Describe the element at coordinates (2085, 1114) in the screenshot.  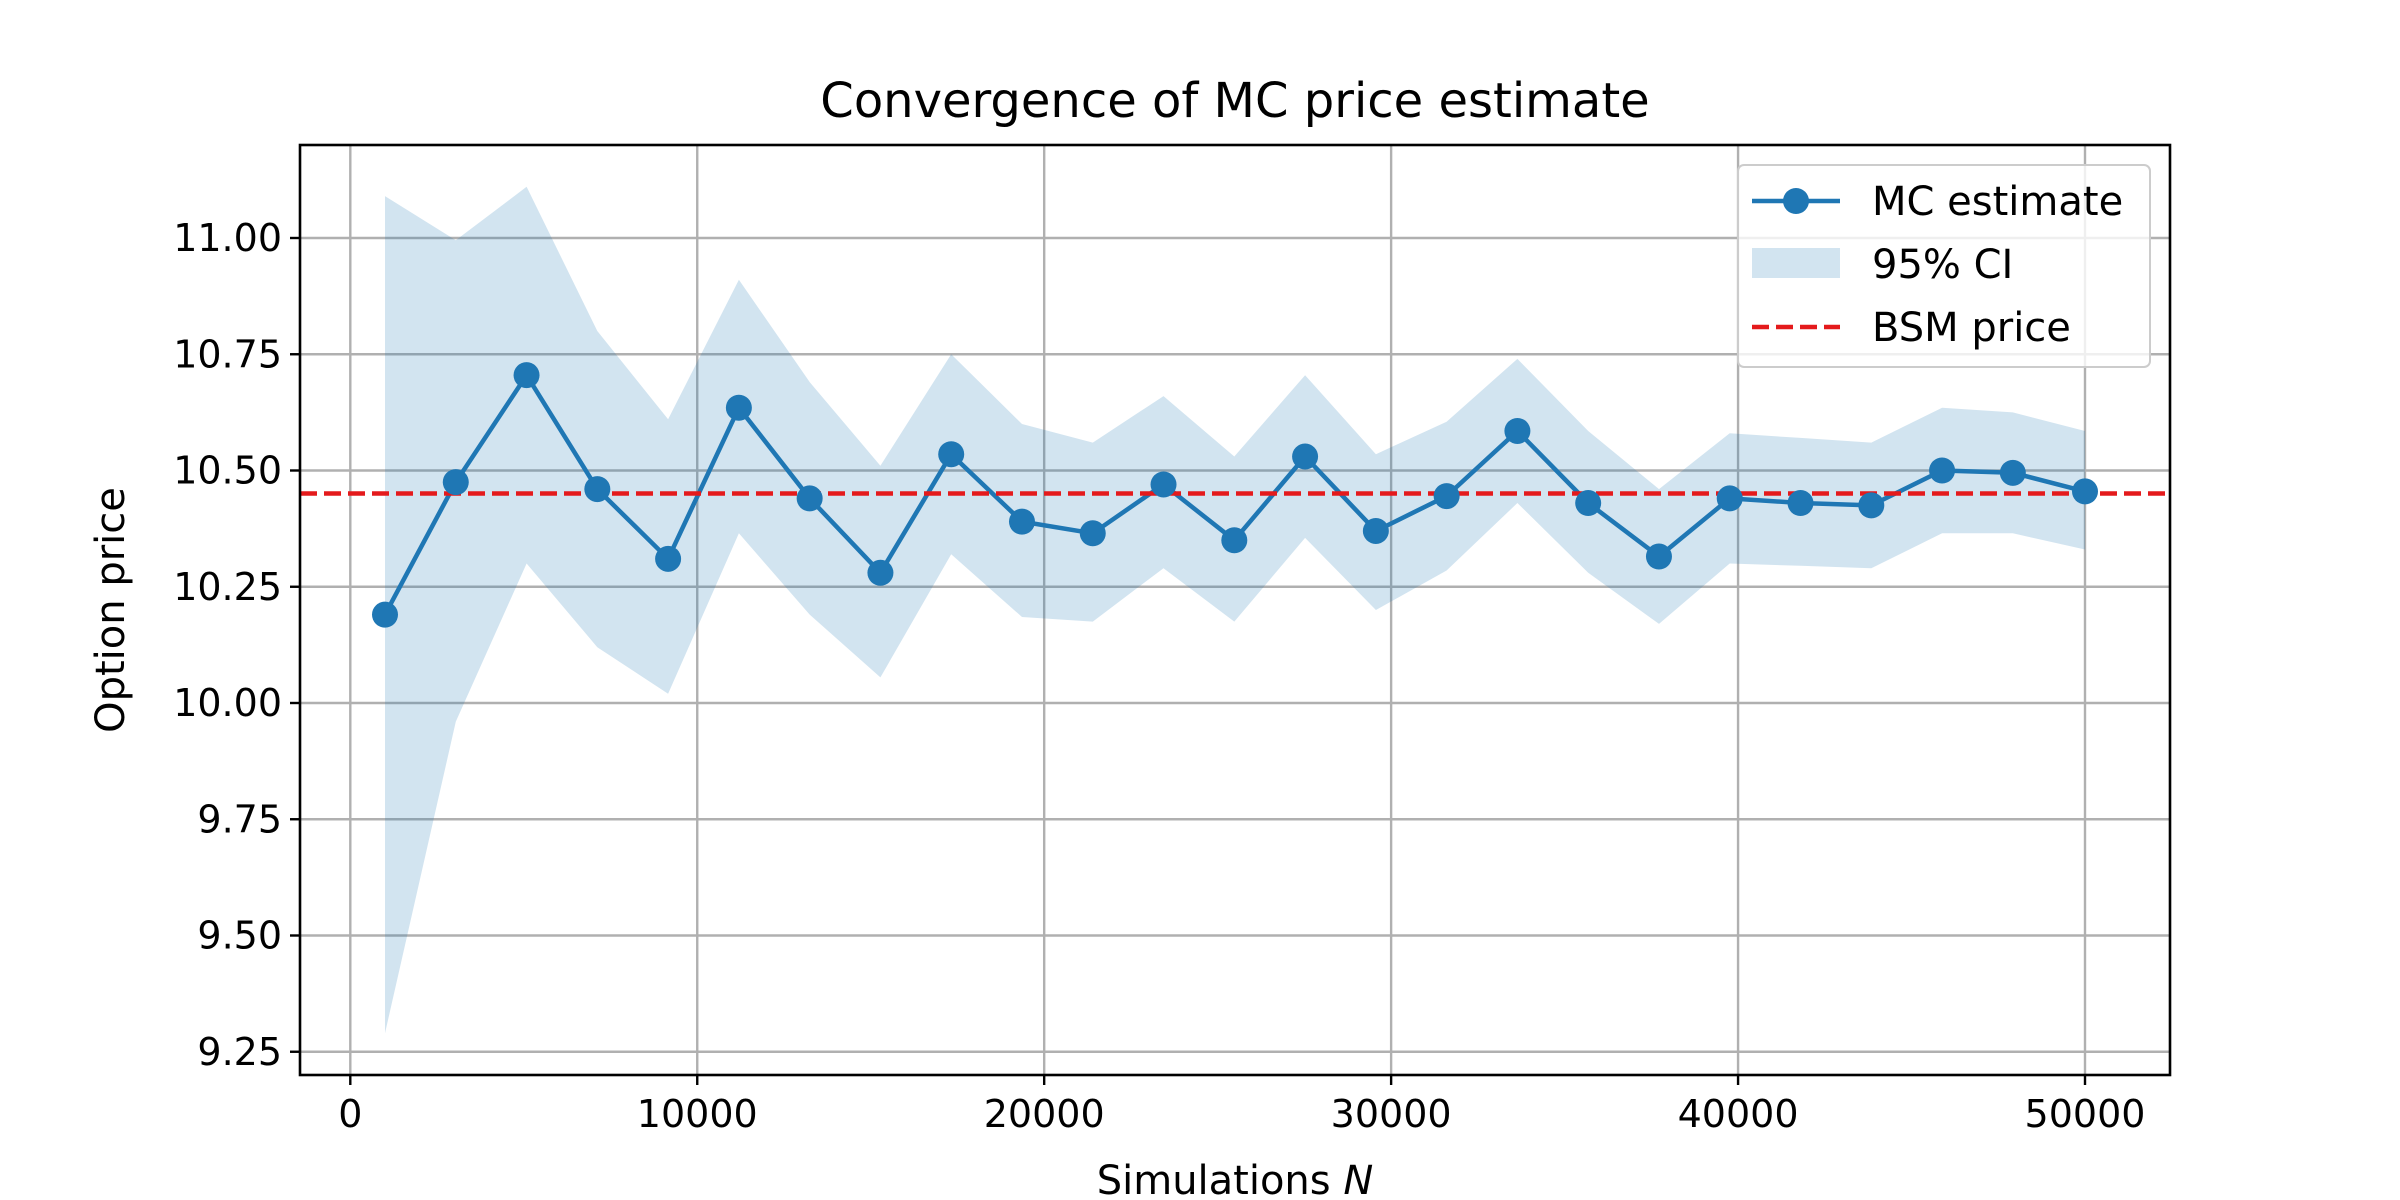
I see `x-tick-label: 50000` at that location.